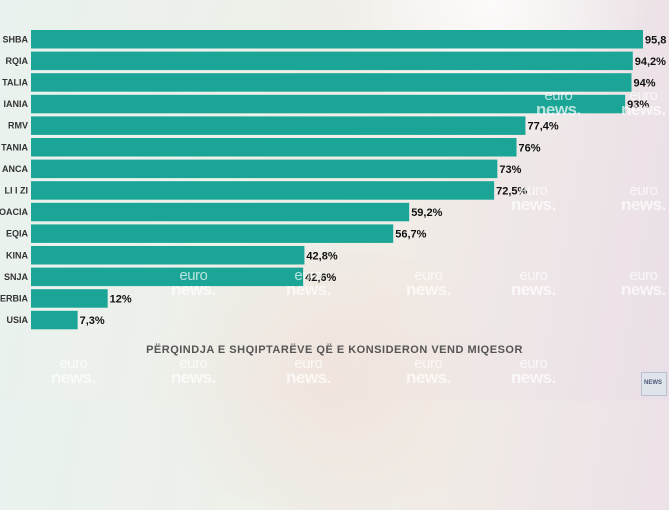 Image resolution: width=669 pixels, height=510 pixels. Describe the element at coordinates (655, 40) in the screenshot. I see `value-label: 95,8` at that location.